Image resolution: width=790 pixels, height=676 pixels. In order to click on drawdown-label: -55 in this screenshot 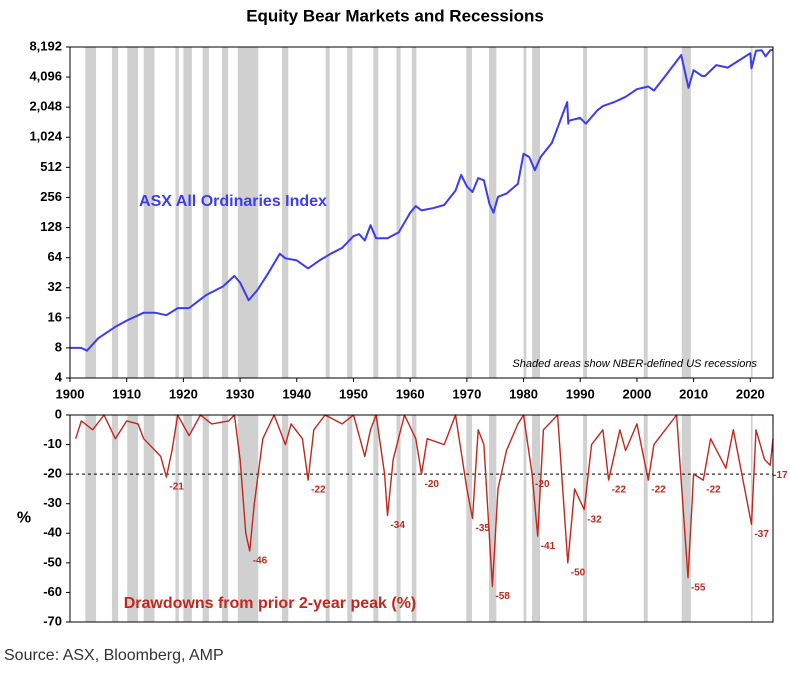, I will do `click(698, 587)`.